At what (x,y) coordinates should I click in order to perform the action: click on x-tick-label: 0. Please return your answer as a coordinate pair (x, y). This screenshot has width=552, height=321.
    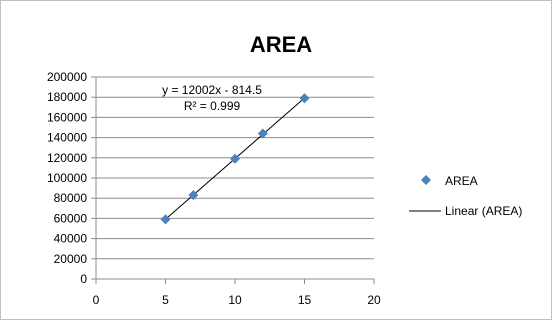
    Looking at the image, I should click on (96, 300).